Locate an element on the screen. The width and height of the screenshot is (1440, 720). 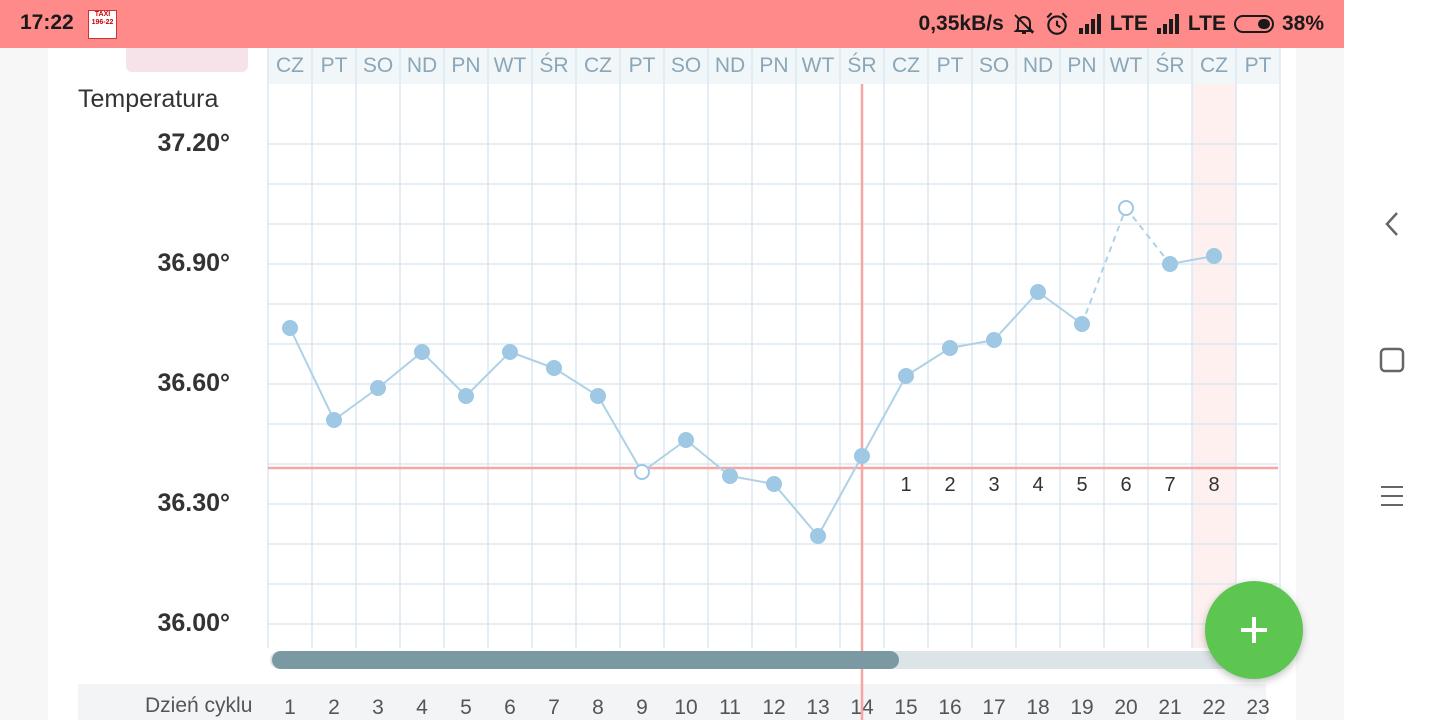
cycle-day-number: 9 is located at coordinates (642, 707).